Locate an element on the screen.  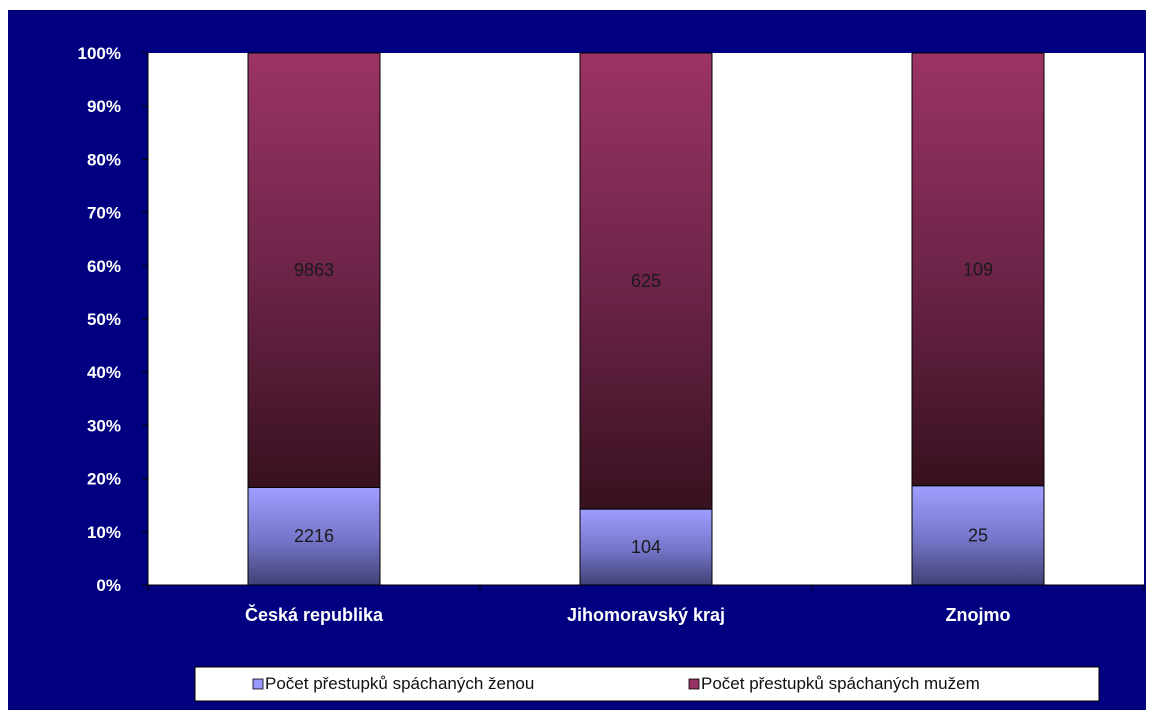
data-label: 25 is located at coordinates (978, 535).